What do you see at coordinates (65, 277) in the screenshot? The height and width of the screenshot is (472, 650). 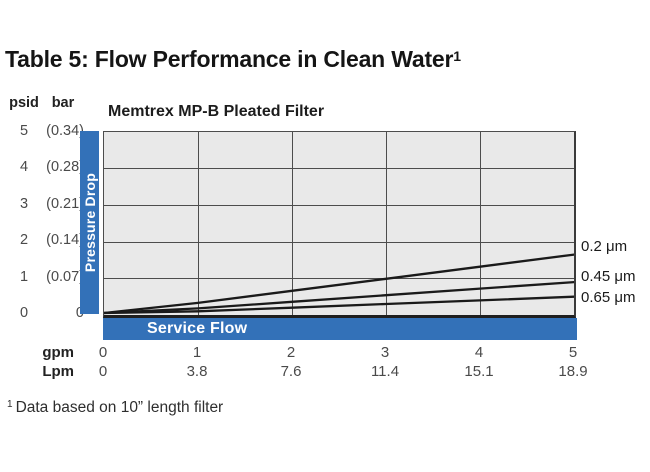 I see `y-tick-bar: (0.07)` at bounding box center [65, 277].